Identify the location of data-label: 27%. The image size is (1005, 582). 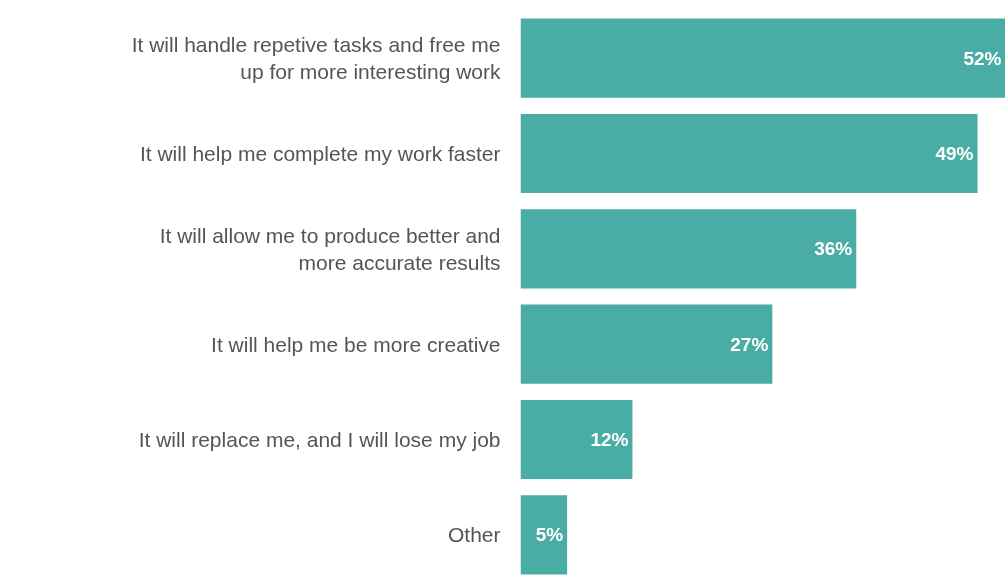
(749, 344).